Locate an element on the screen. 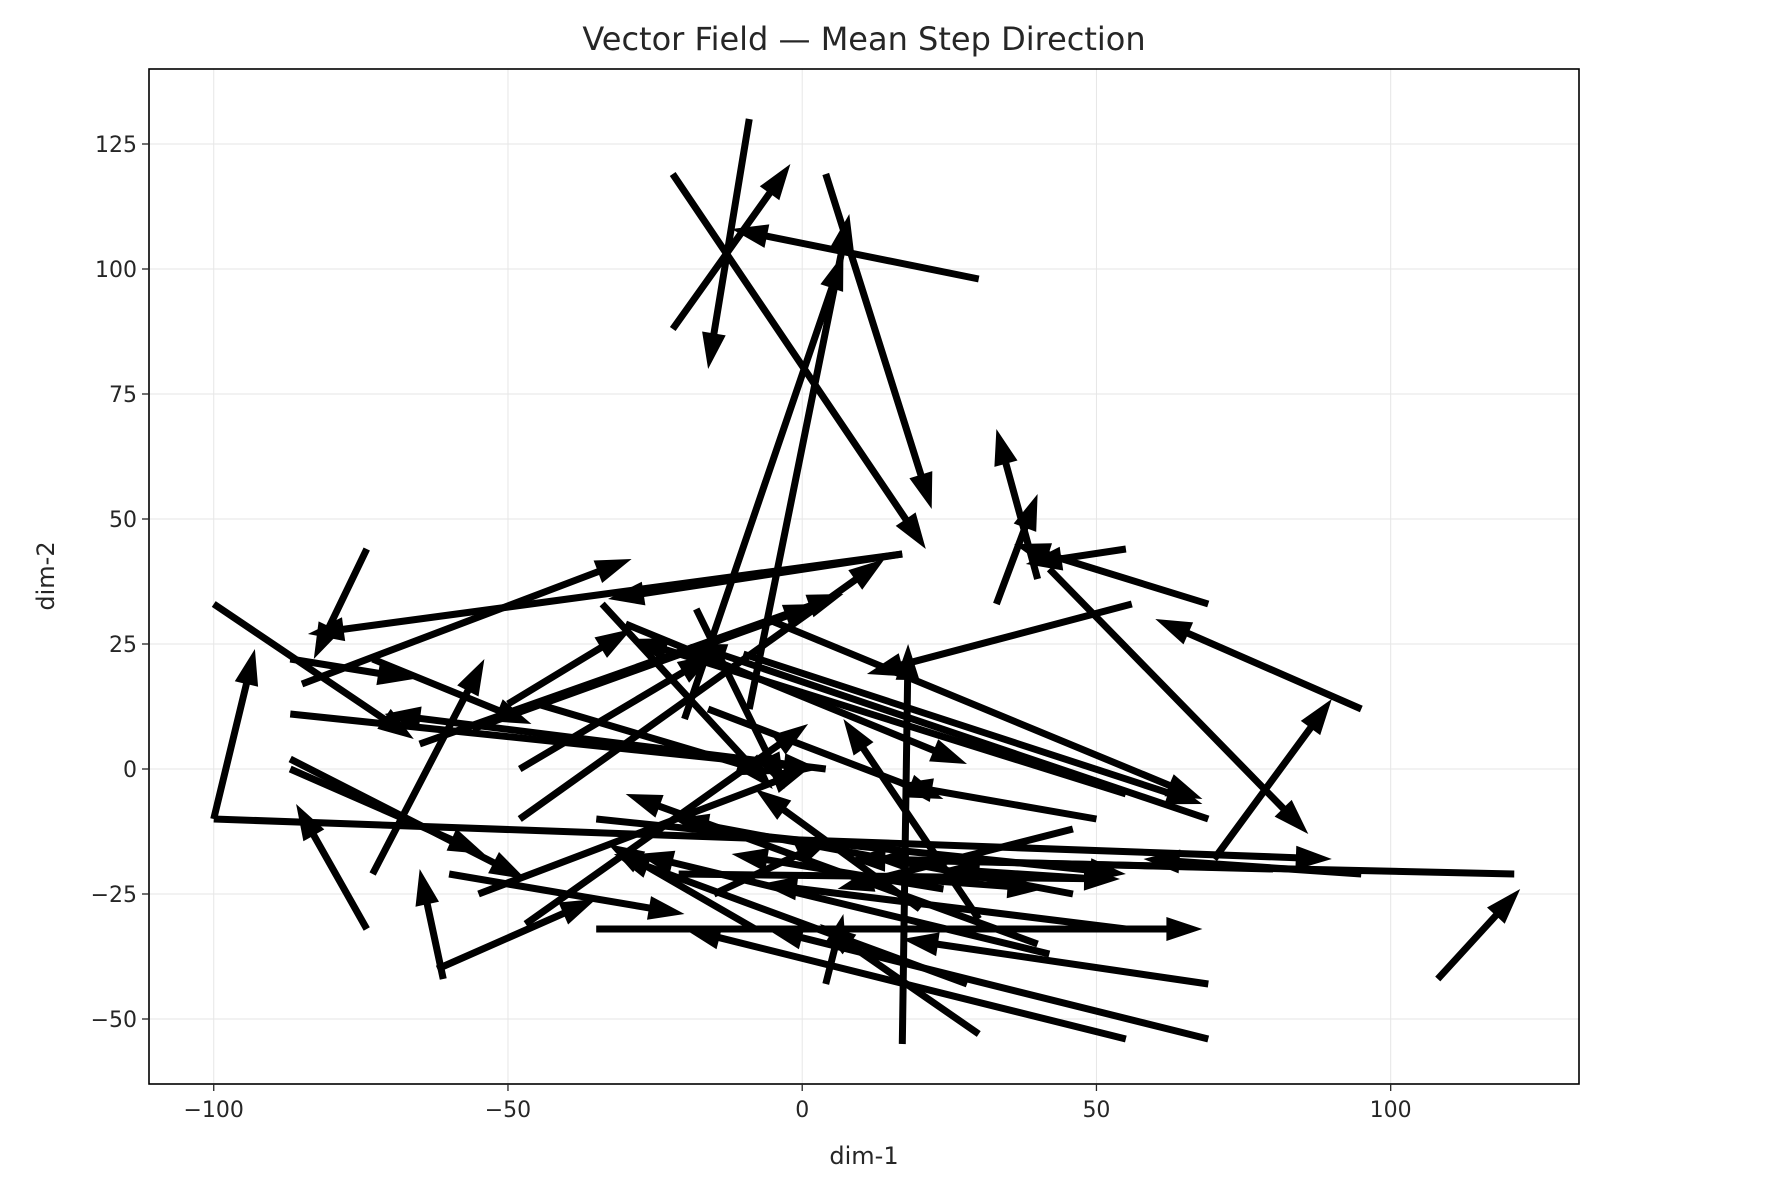 This screenshot has width=1786, height=1192. y-tick-label: 0 is located at coordinates (130, 770).